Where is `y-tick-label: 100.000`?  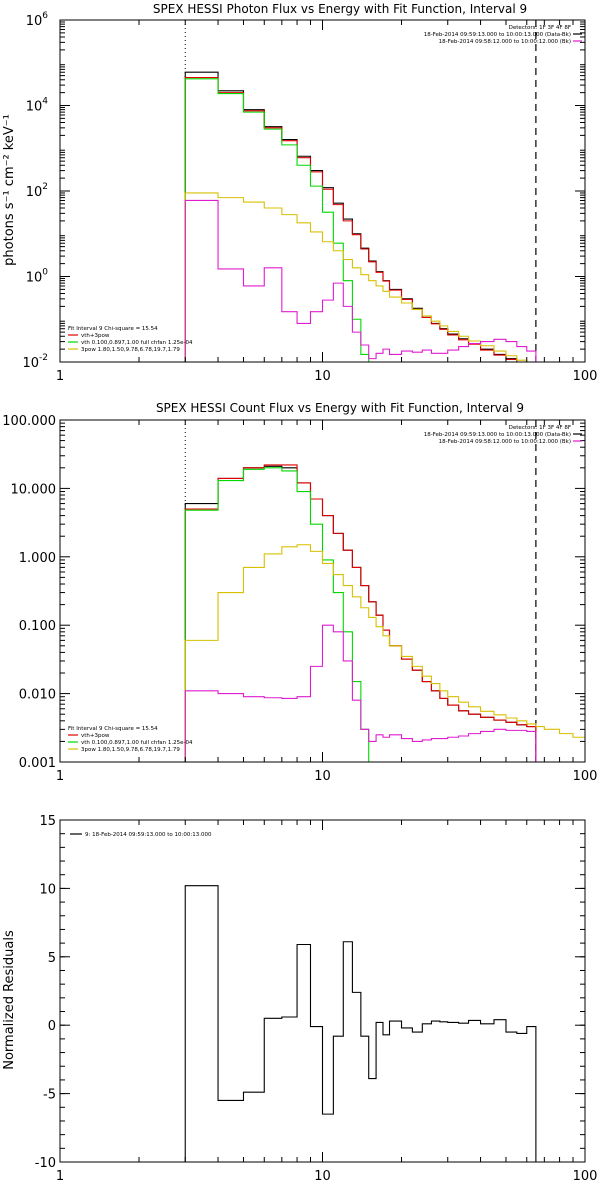 y-tick-label: 100.000 is located at coordinates (29, 421).